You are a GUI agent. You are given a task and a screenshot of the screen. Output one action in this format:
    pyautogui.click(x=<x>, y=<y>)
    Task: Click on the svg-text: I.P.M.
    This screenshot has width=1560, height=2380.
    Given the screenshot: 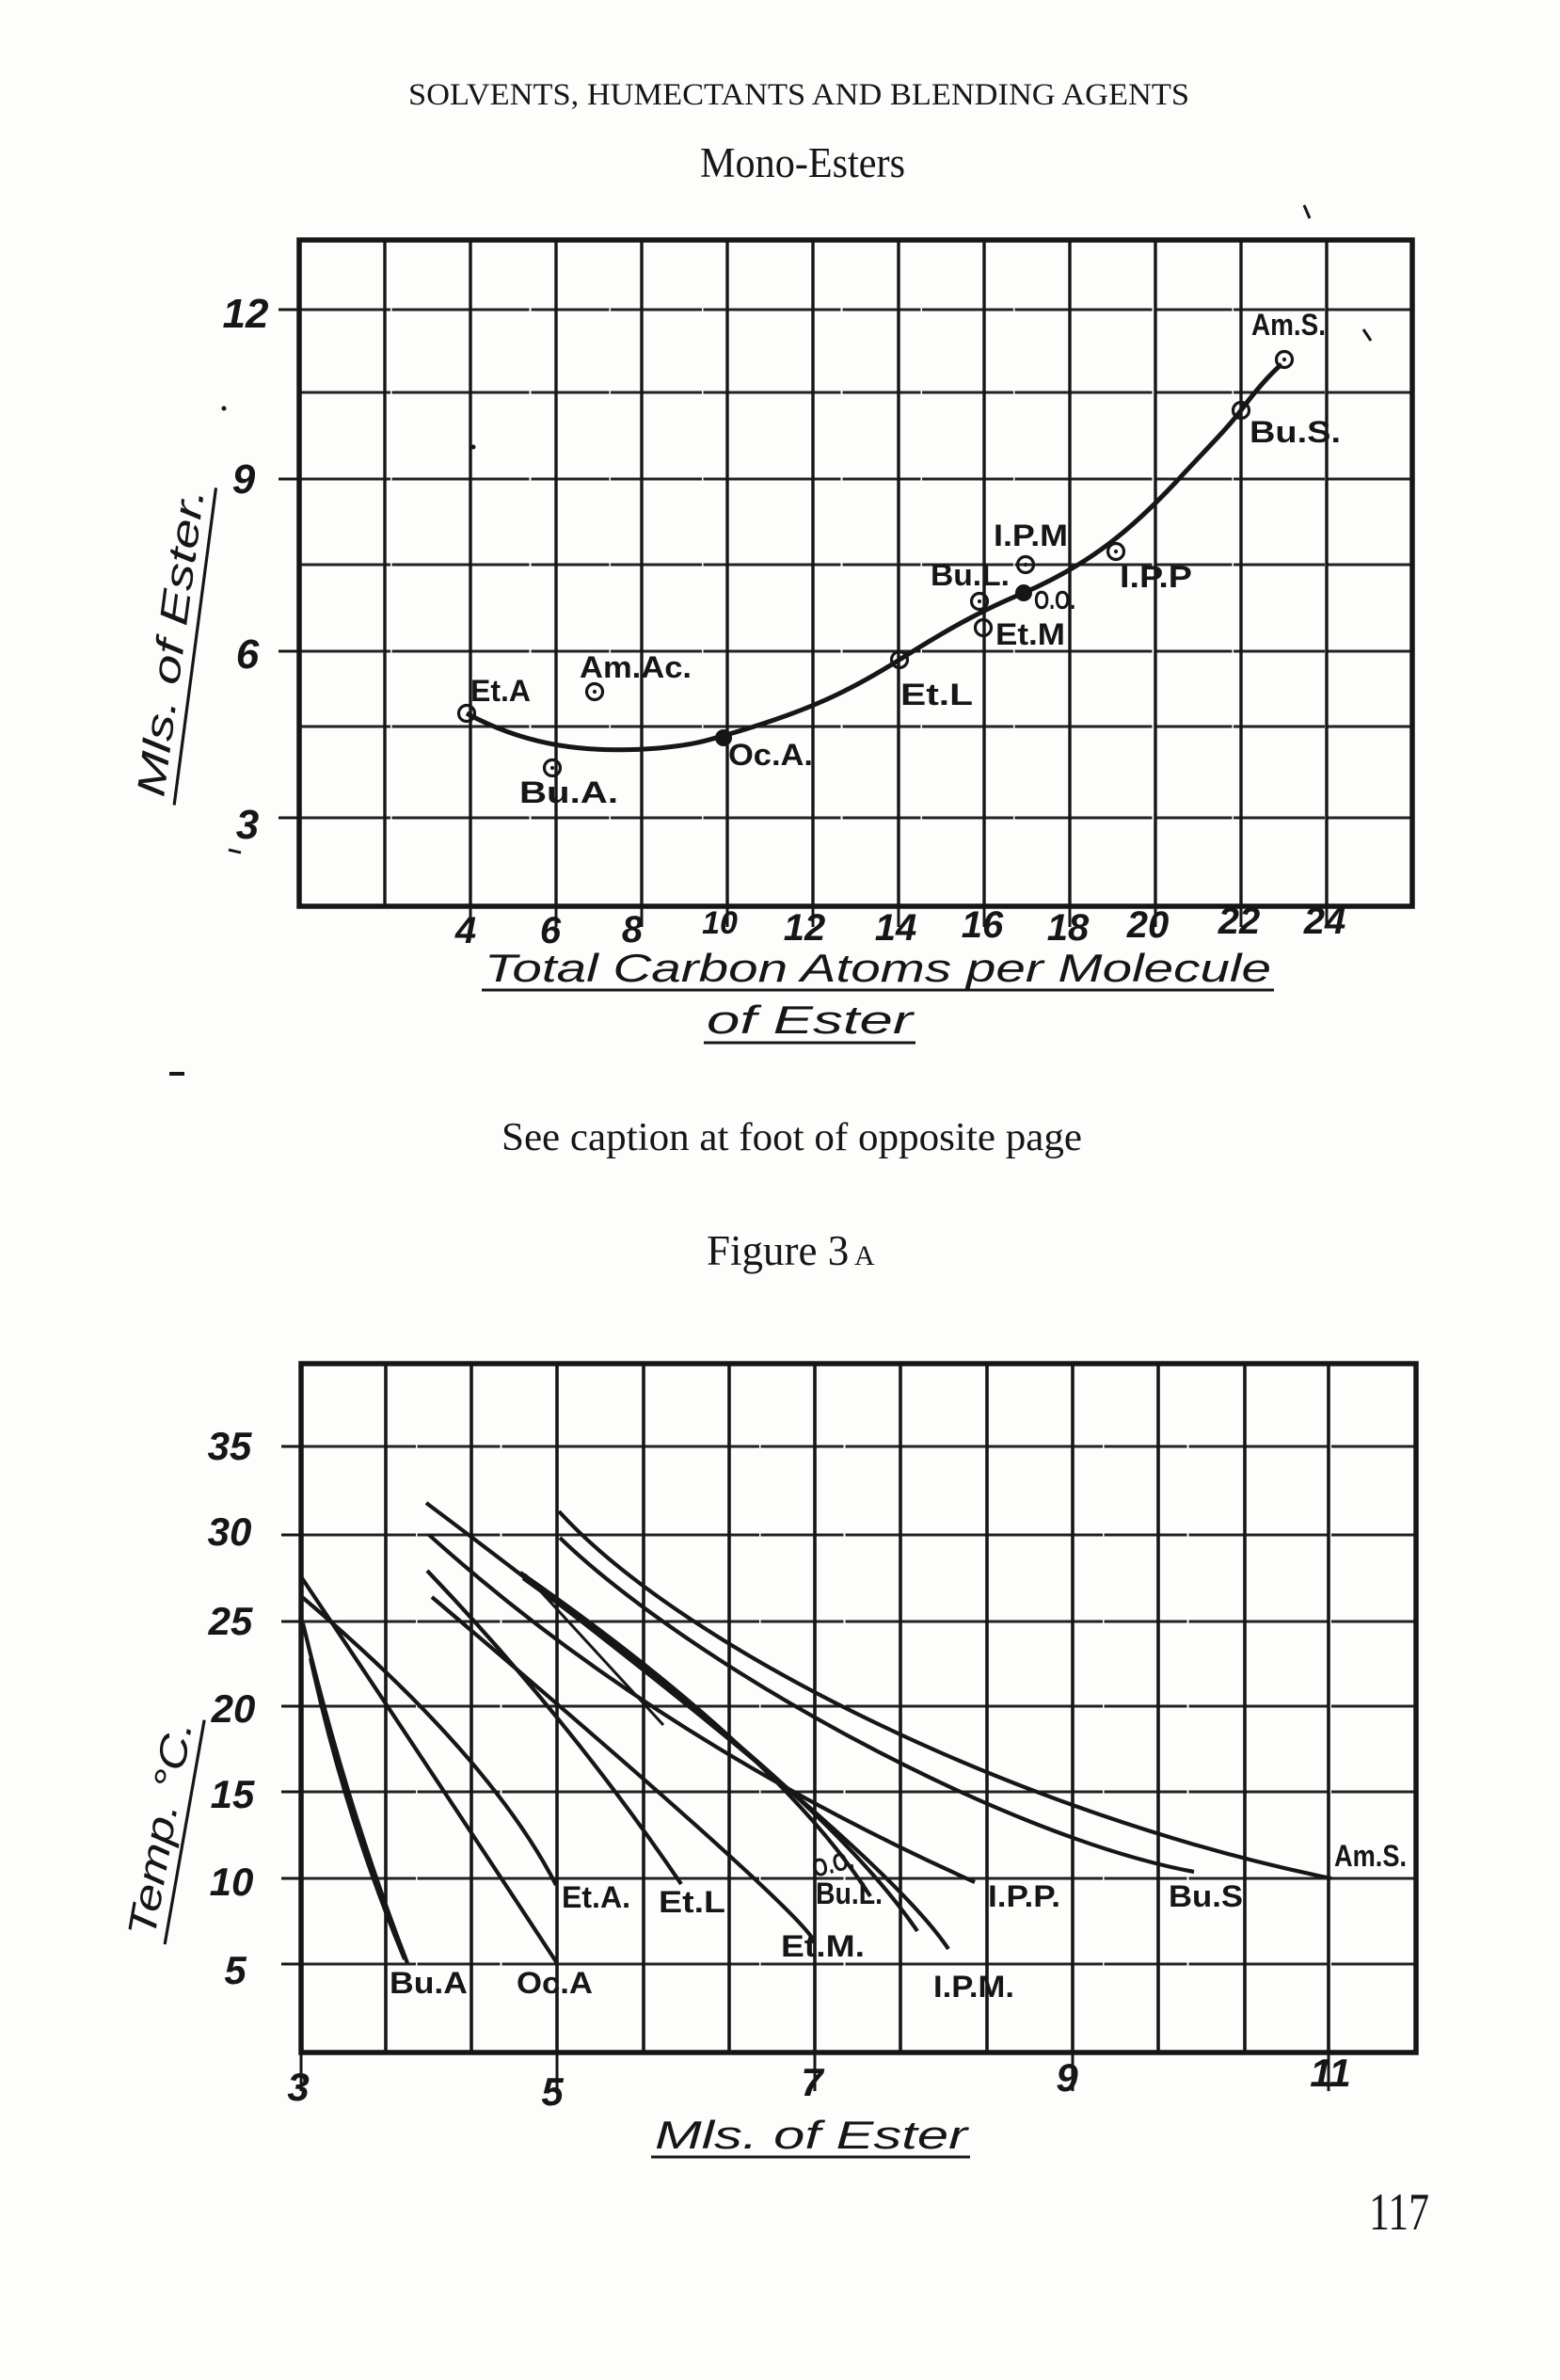 What is the action you would take?
    pyautogui.click(x=973, y=1987)
    